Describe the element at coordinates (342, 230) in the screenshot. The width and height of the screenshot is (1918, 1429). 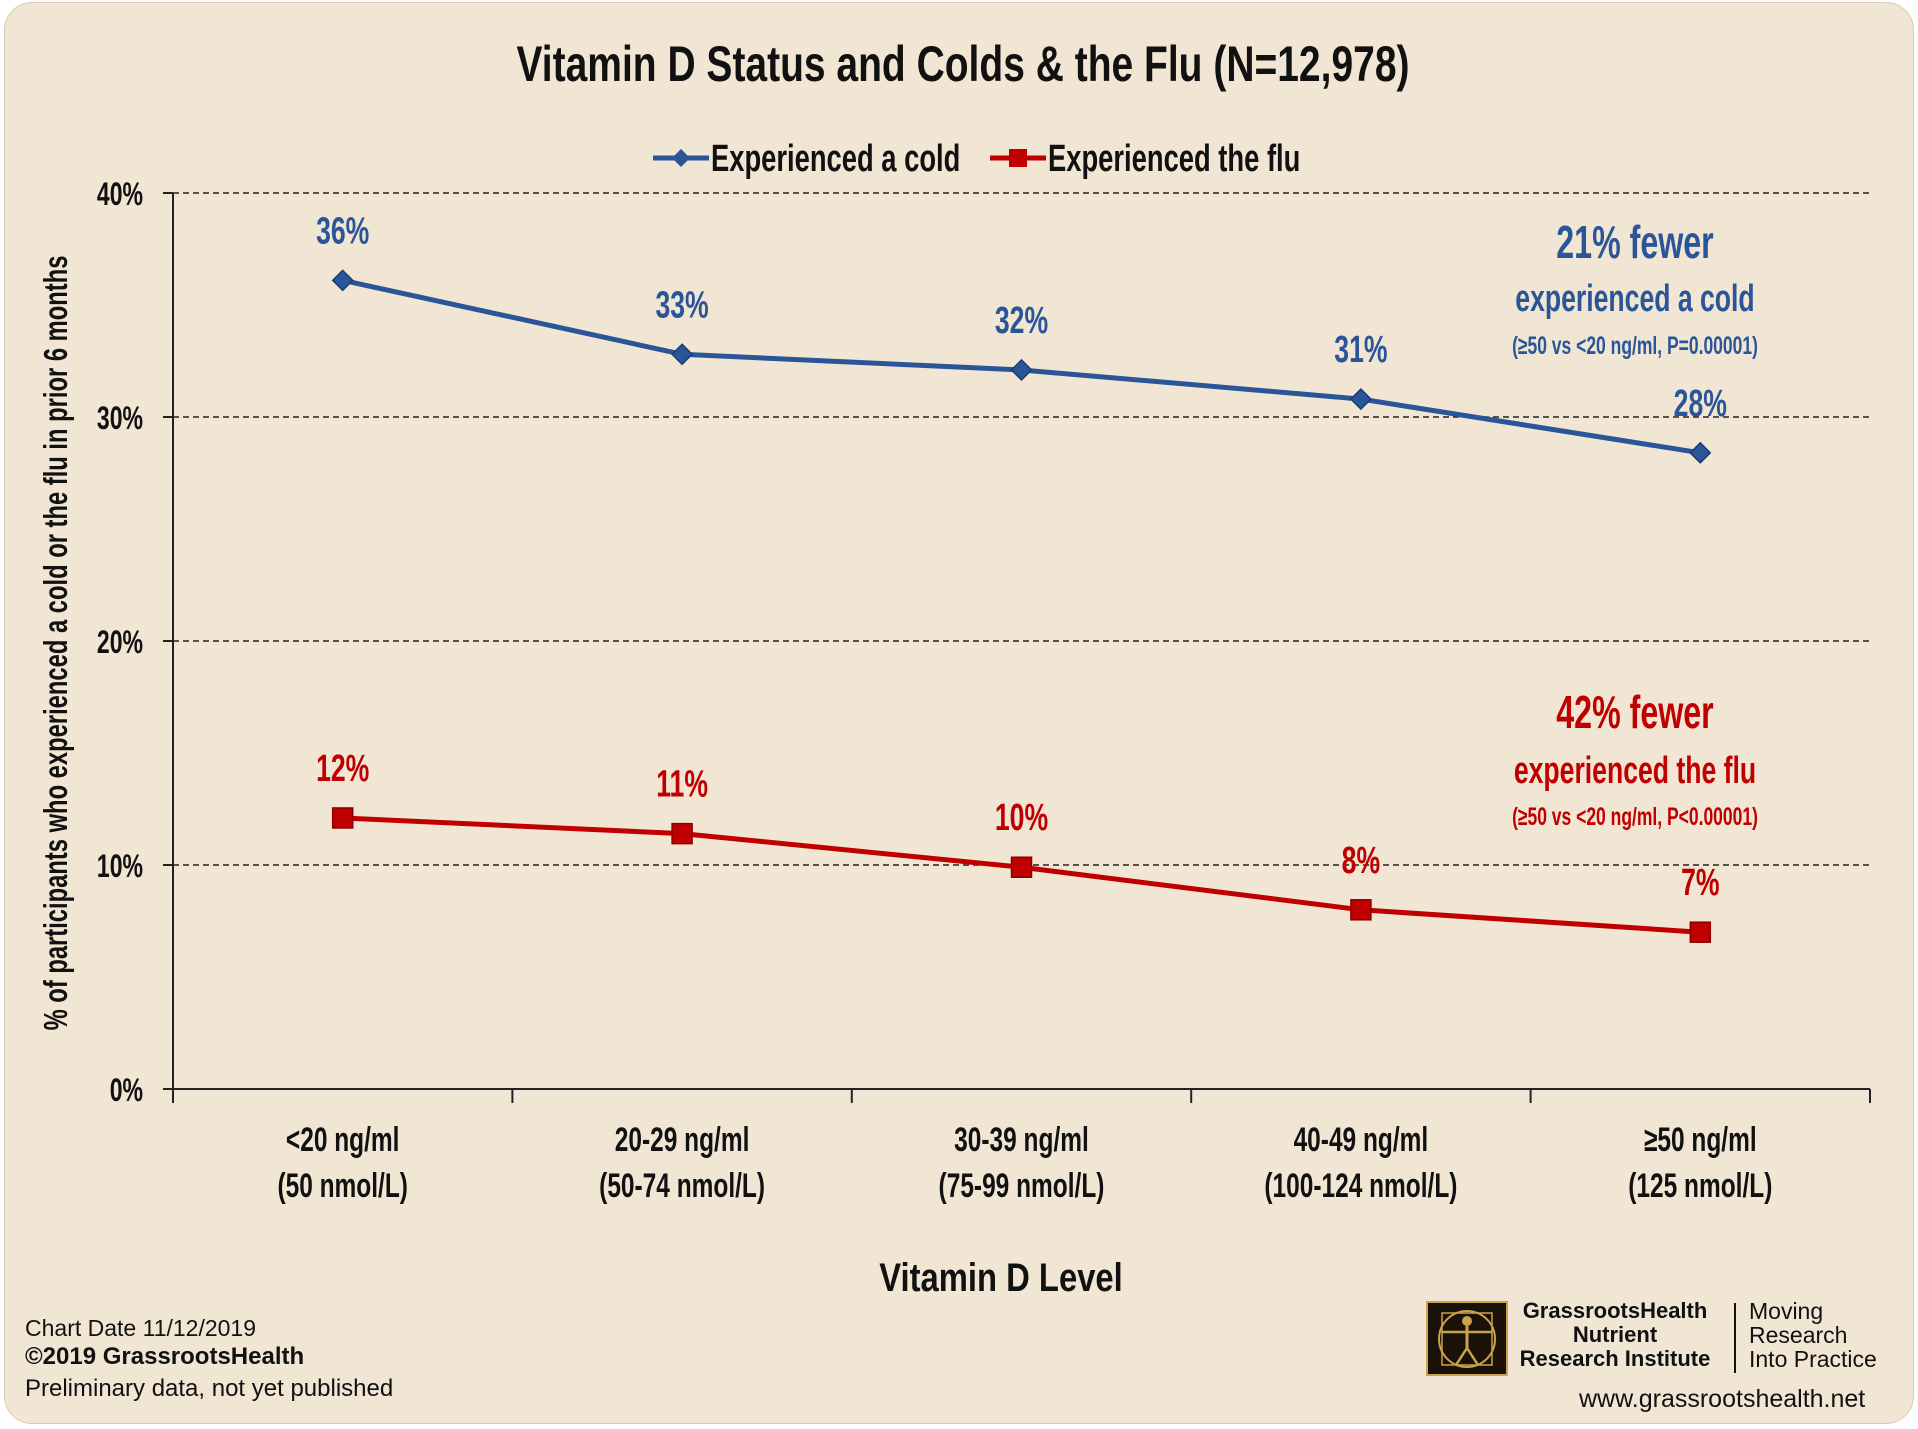
I see `data-label: 36%` at that location.